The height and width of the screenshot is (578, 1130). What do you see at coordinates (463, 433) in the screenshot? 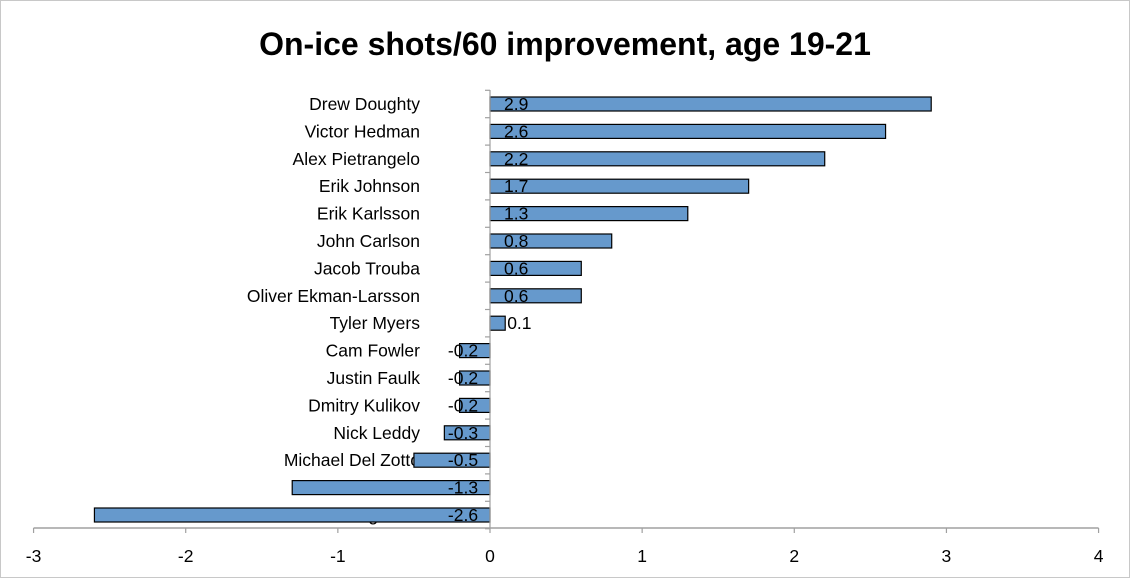
I see `data-label: -0.3` at bounding box center [463, 433].